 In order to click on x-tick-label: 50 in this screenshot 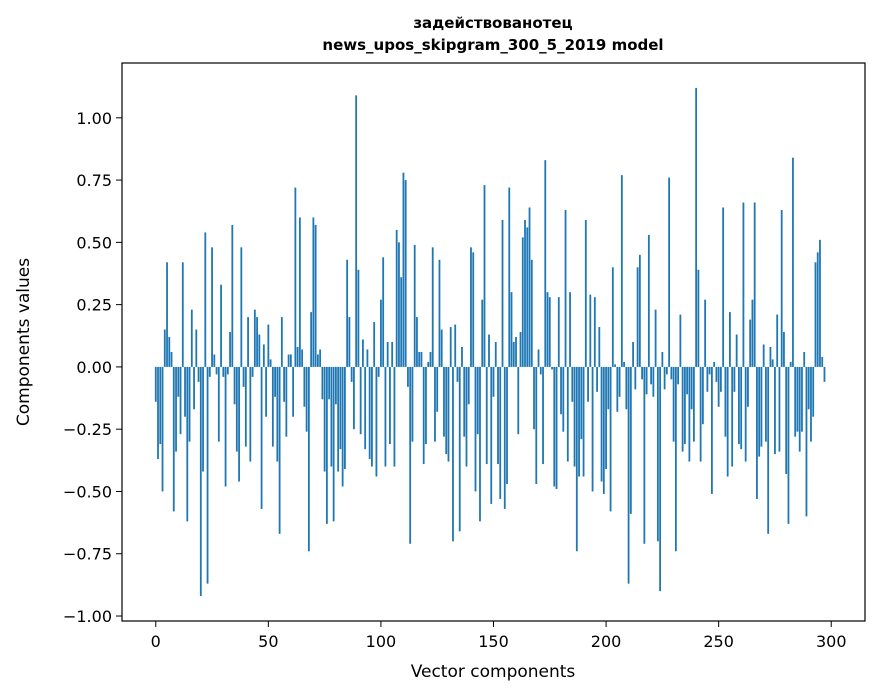, I will do `click(268, 641)`.